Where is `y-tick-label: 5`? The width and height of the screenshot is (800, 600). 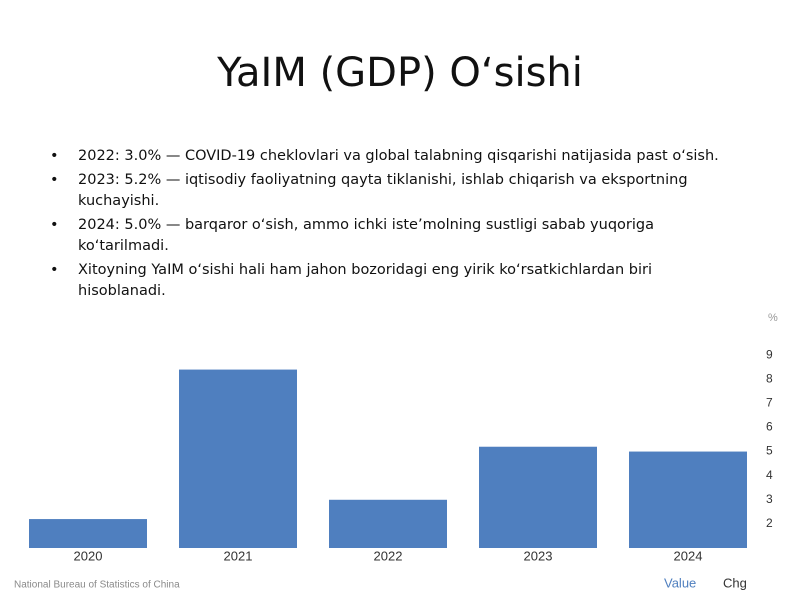 y-tick-label: 5 is located at coordinates (769, 451).